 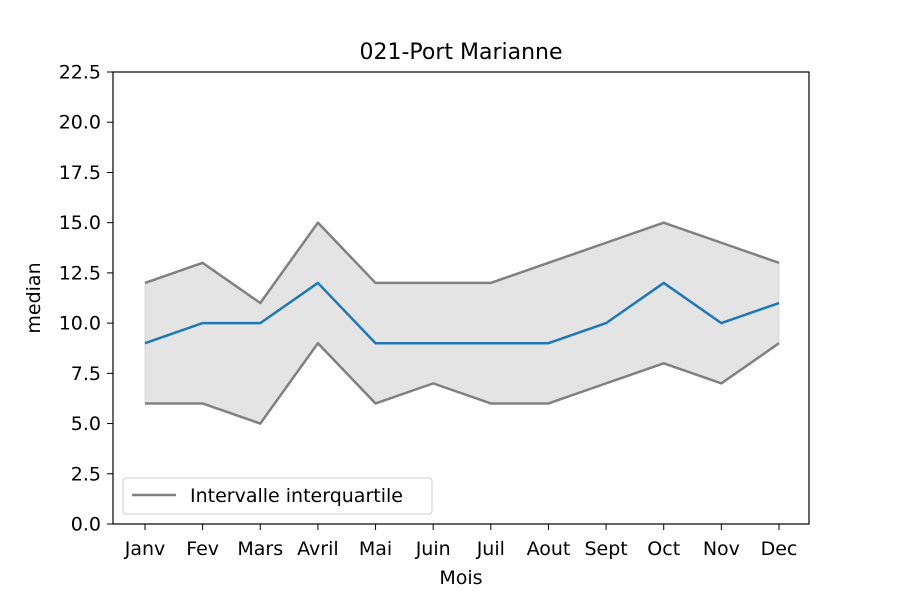 What do you see at coordinates (202, 549) in the screenshot?
I see `x-tick-label: Fev` at bounding box center [202, 549].